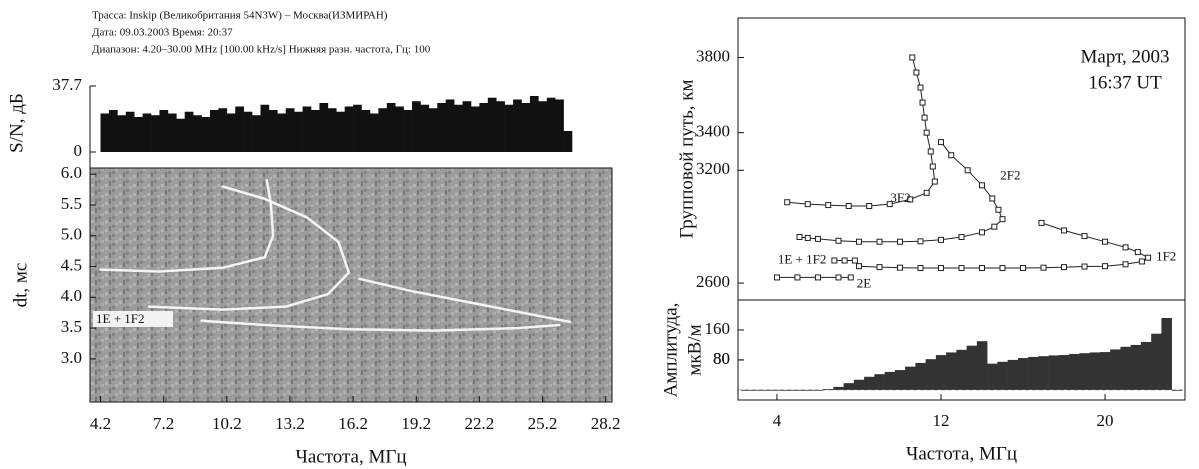 The width and height of the screenshot is (1199, 469). What do you see at coordinates (71, 203) in the screenshot?
I see `y-tick-label: 5.5` at bounding box center [71, 203].